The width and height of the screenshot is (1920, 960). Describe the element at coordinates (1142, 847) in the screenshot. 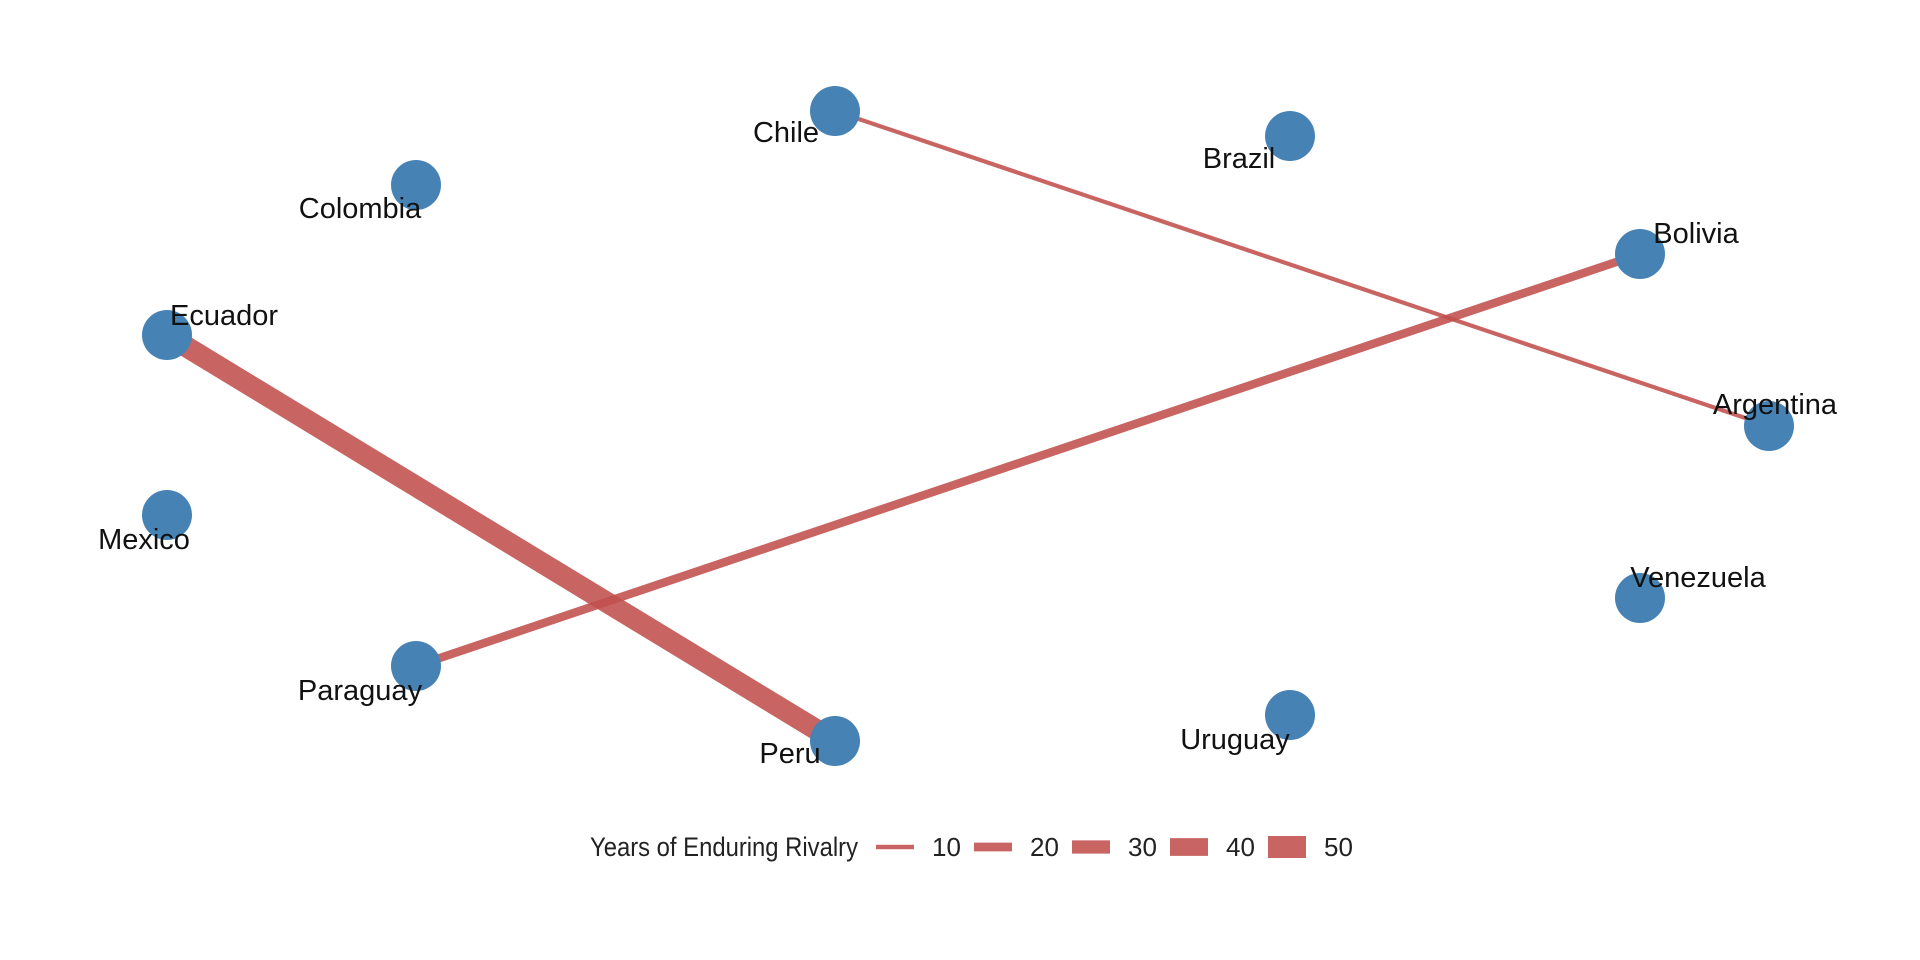

I see `legend-label-30: 30` at that location.